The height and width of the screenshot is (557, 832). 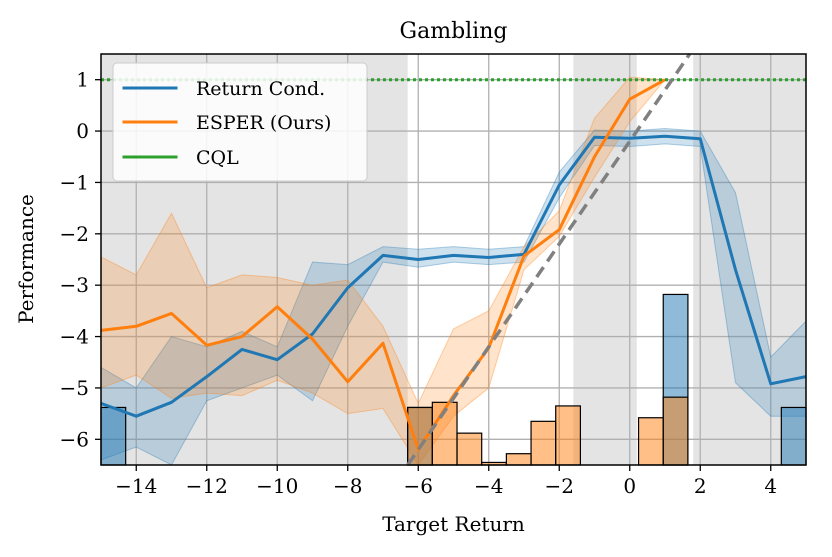 I want to click on x-tick-label-4: −6, so click(x=418, y=486).